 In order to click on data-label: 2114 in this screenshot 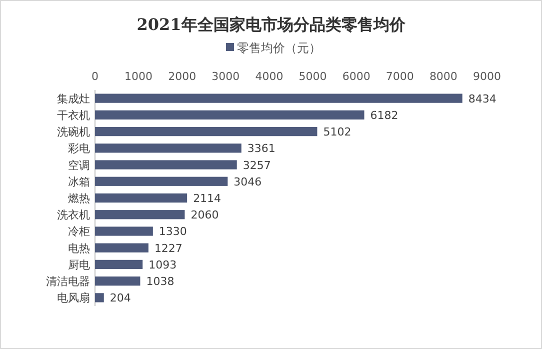, I will do `click(207, 198)`.